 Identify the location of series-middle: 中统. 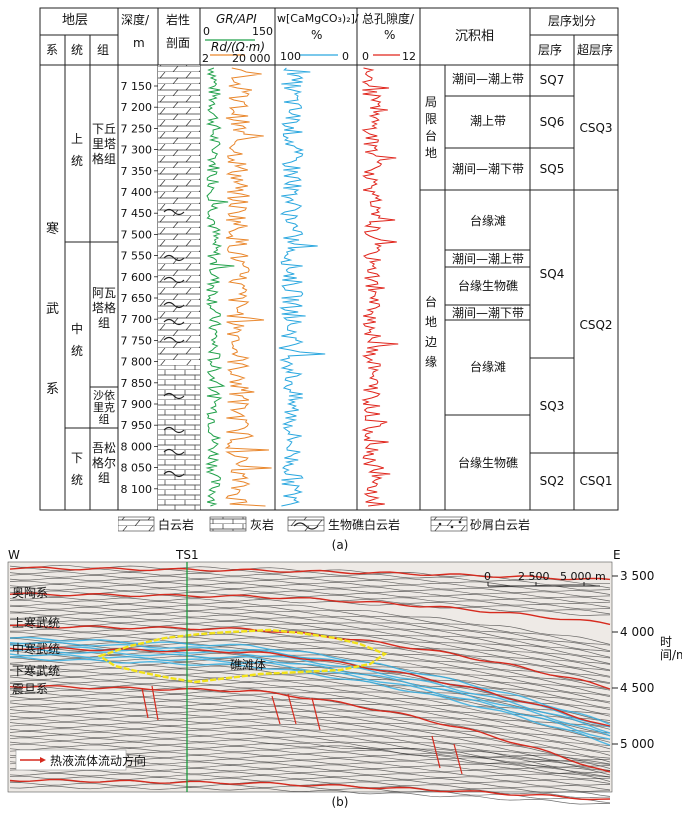
(77, 340).